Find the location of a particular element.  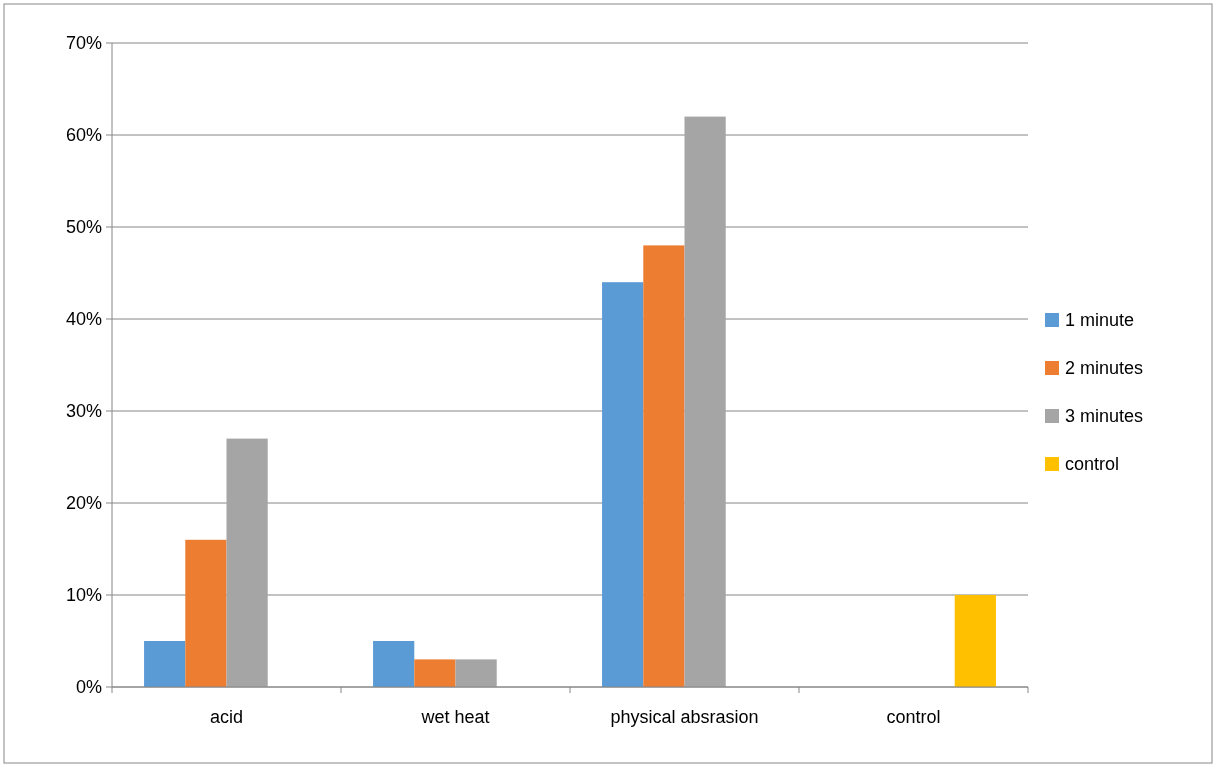

y-tick-label: 20% is located at coordinates (83, 503).